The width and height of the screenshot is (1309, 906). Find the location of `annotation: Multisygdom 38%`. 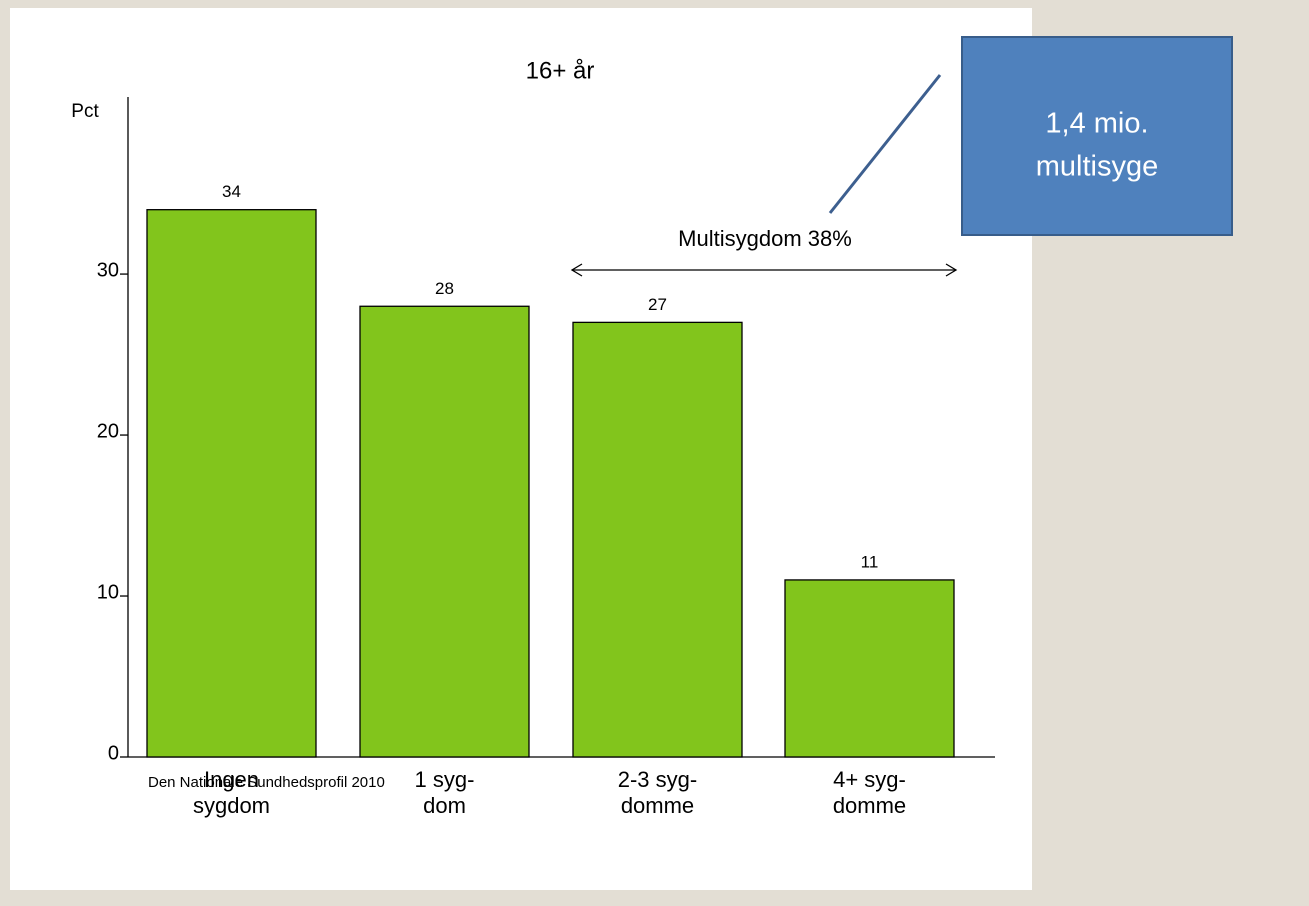

annotation: Multisygdom 38% is located at coordinates (765, 238).